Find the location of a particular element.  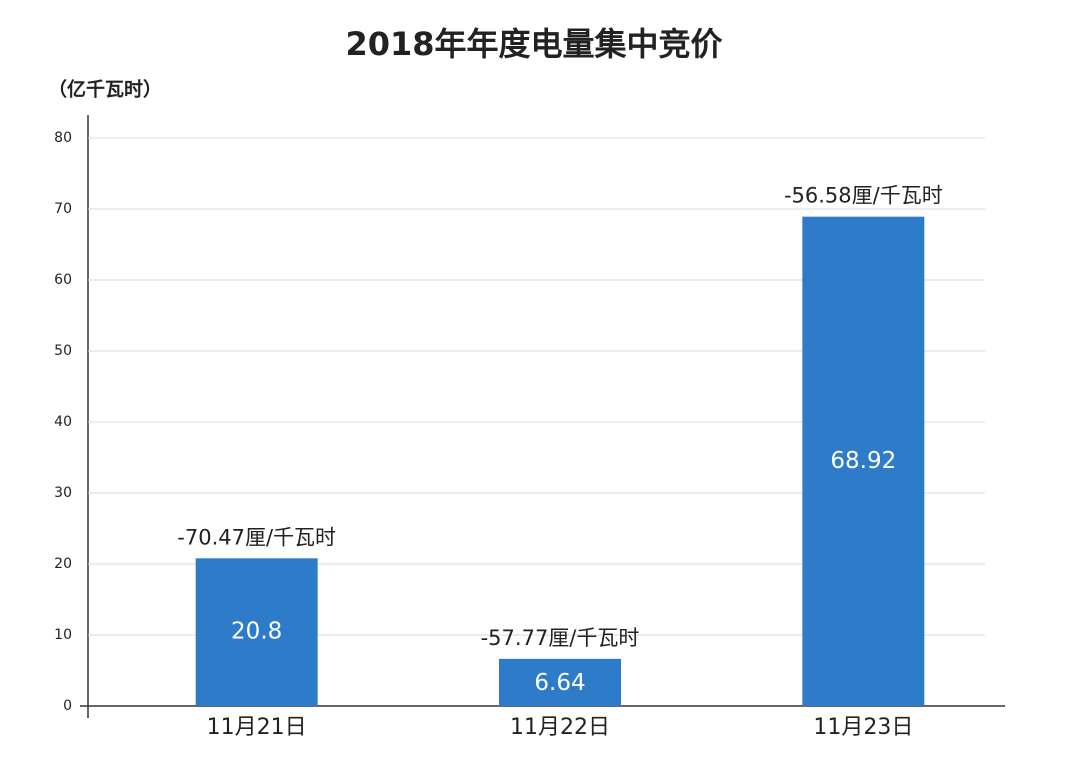

y-tick-label: 70 is located at coordinates (63, 209).